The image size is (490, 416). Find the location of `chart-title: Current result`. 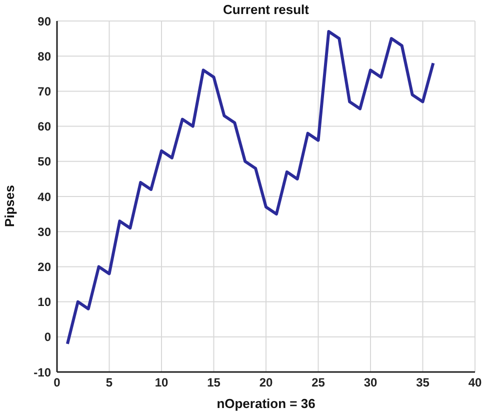

chart-title: Current result is located at coordinates (266, 9).